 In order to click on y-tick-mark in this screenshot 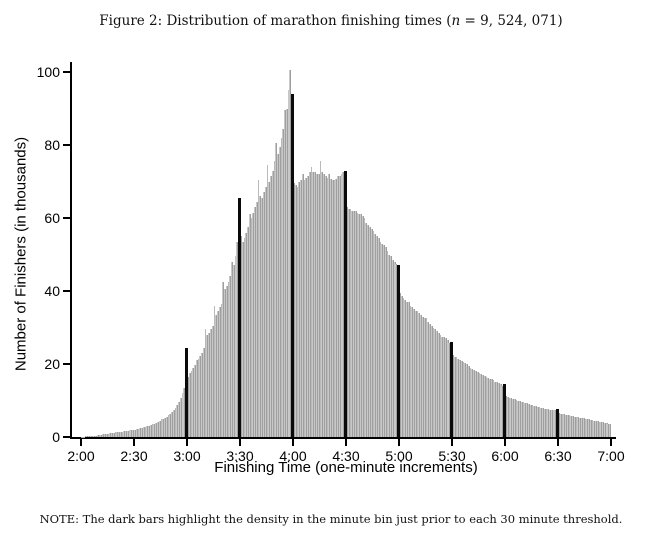, I will do `click(67, 72)`.